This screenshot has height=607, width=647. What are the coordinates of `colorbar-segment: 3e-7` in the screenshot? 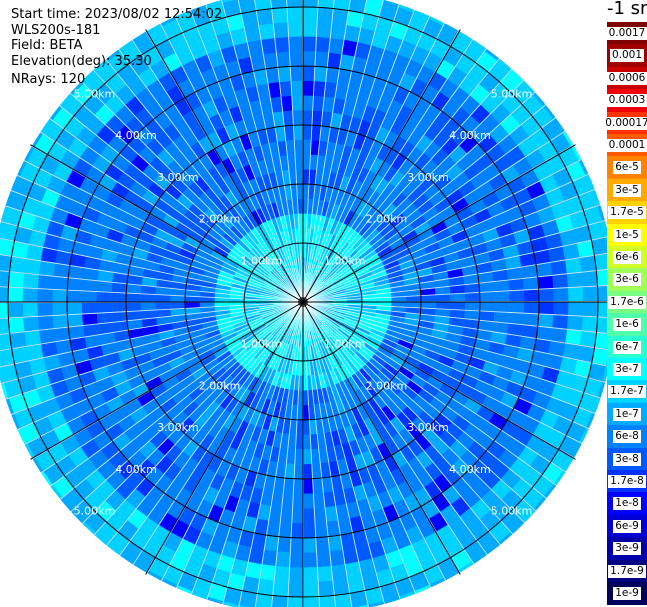 It's located at (627, 369).